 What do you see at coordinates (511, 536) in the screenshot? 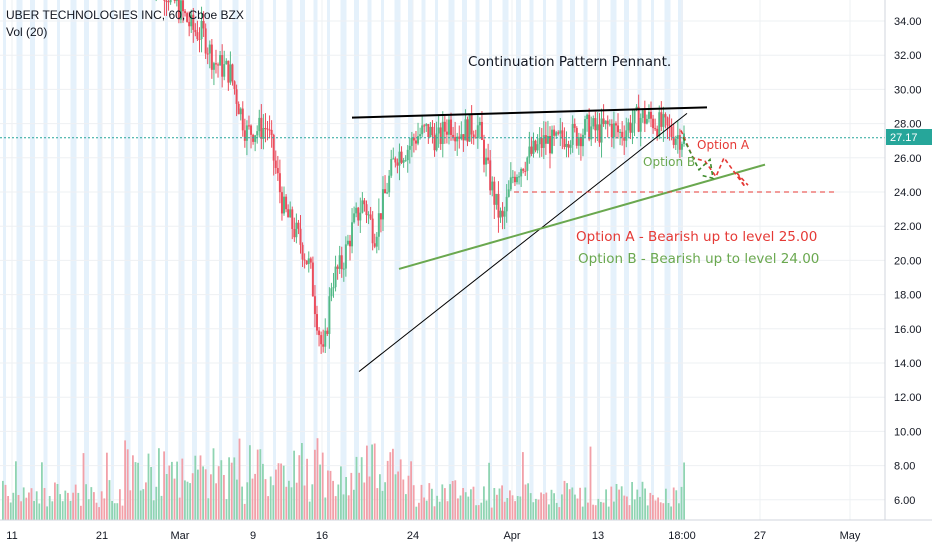
I see `time-tick-label: Apr` at bounding box center [511, 536].